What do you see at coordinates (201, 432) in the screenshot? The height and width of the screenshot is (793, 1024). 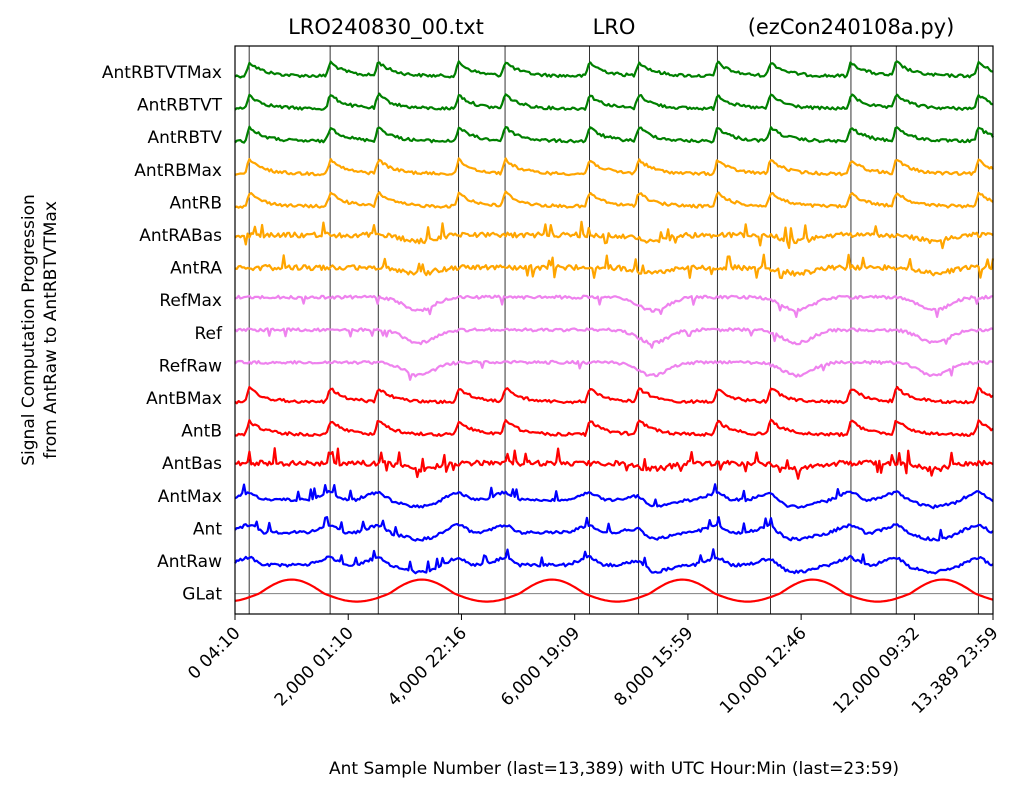 I see `series-label-antb: AntB` at bounding box center [201, 432].